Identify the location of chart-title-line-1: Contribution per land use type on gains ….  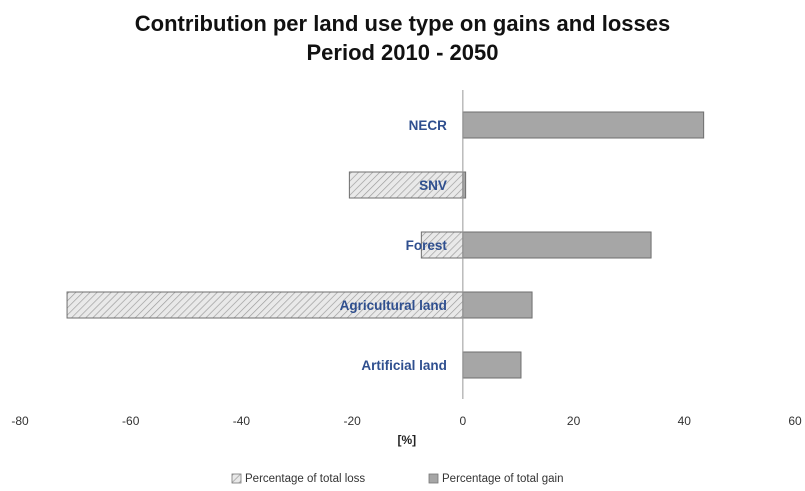
(402, 23).